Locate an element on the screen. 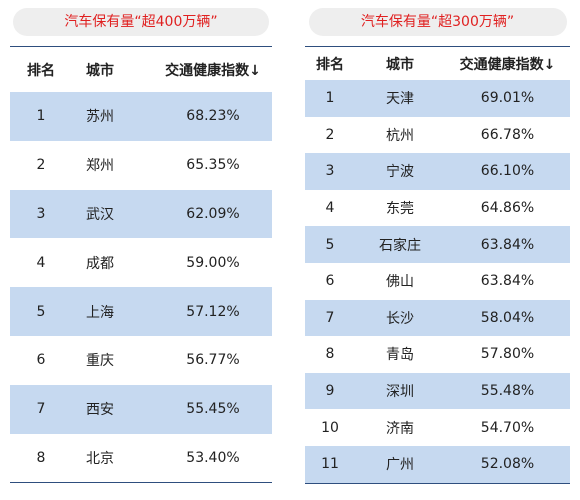 The image size is (580, 500). right-table-header: 排名 城市 交通健康指数↓ is located at coordinates (437, 63).